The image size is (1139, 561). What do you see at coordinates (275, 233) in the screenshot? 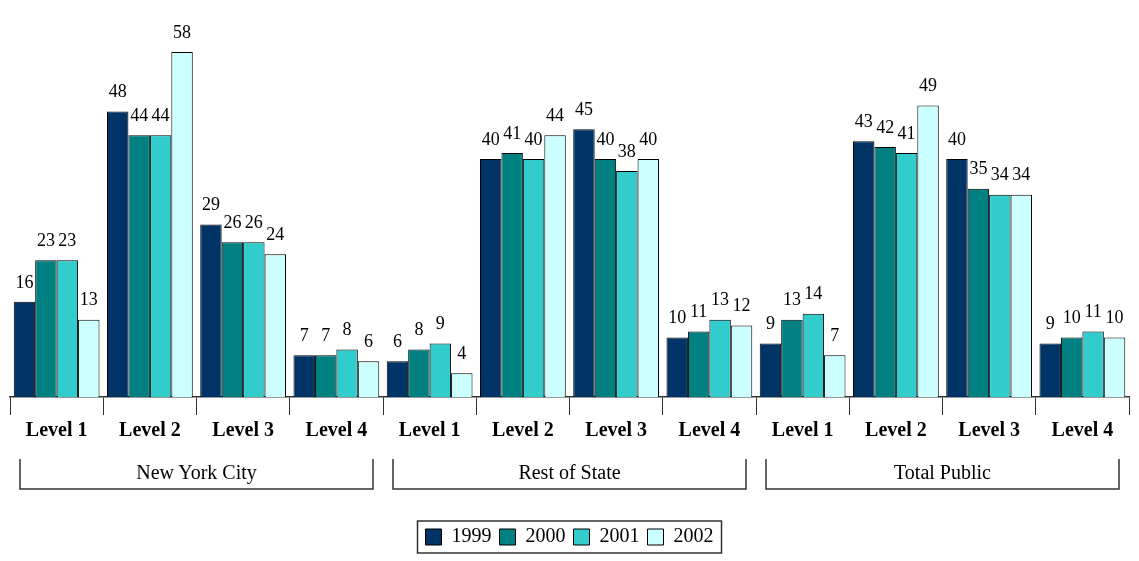
I see `data-label: 24` at bounding box center [275, 233].